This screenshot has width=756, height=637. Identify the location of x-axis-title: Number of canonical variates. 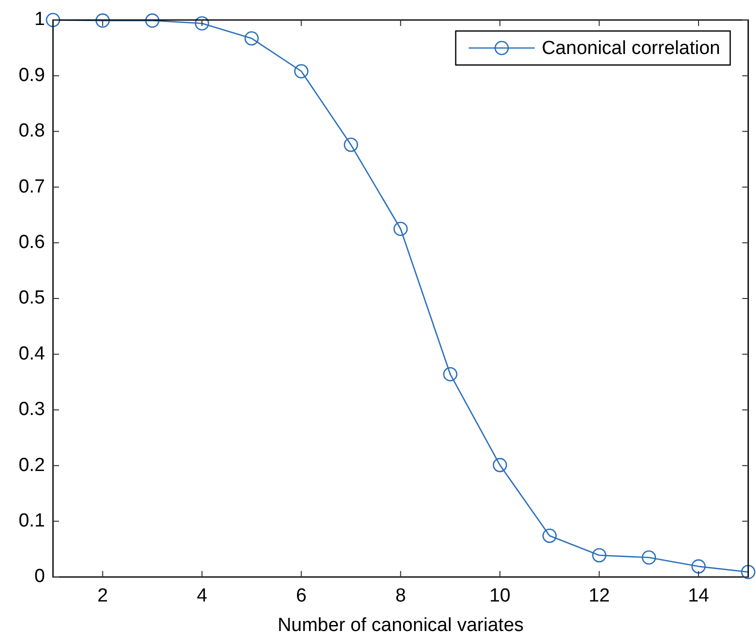
(401, 625).